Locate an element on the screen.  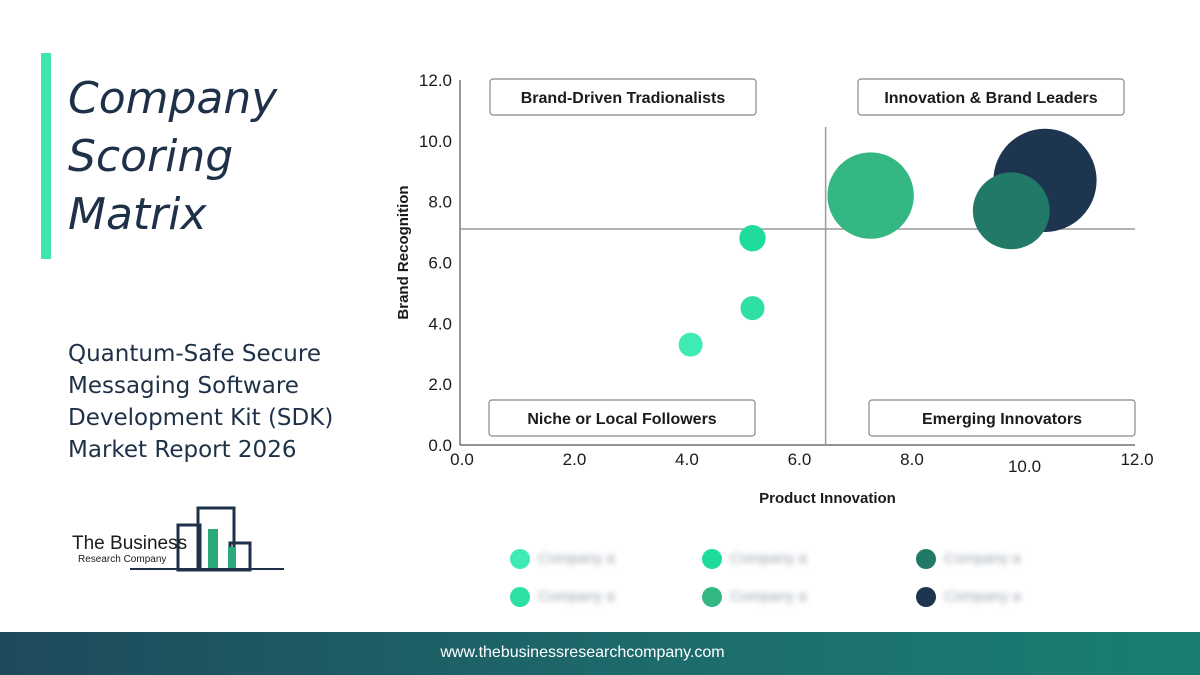
company-logo: The Business Research Company is located at coordinates (180, 540).